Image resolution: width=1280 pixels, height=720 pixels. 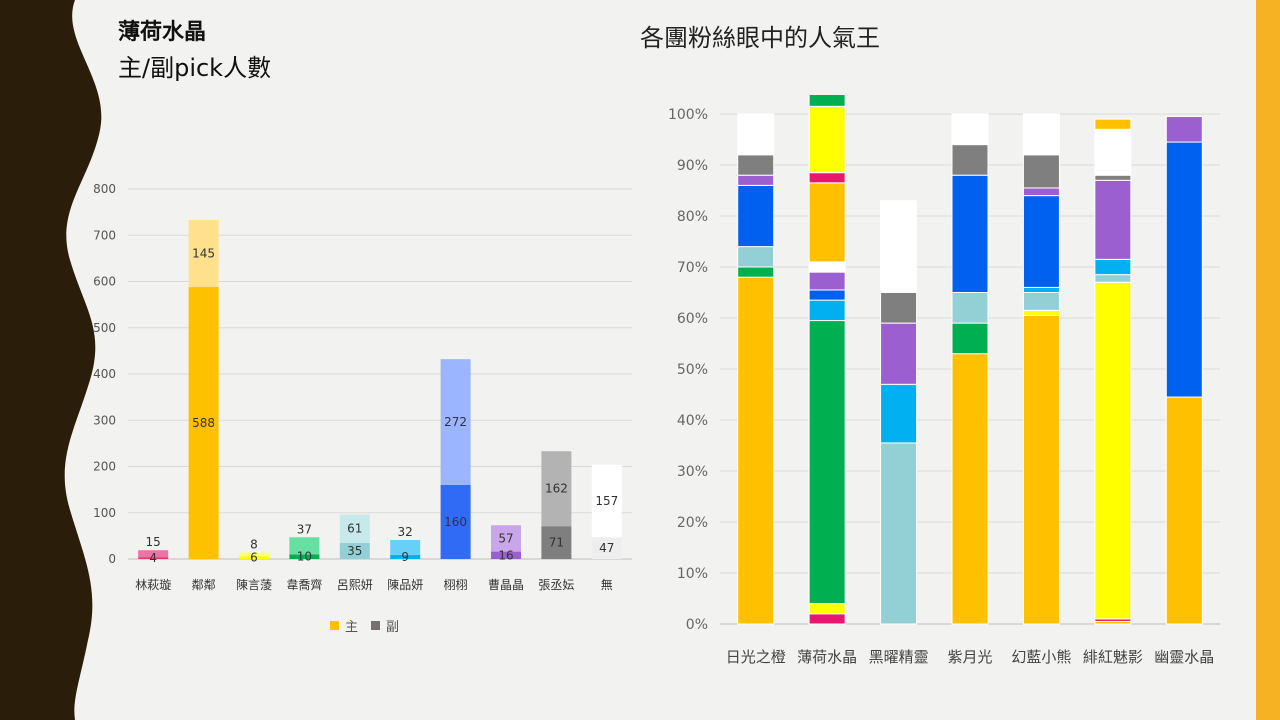 What do you see at coordinates (456, 584) in the screenshot?
I see `x-tick-label: 栩栩` at bounding box center [456, 584].